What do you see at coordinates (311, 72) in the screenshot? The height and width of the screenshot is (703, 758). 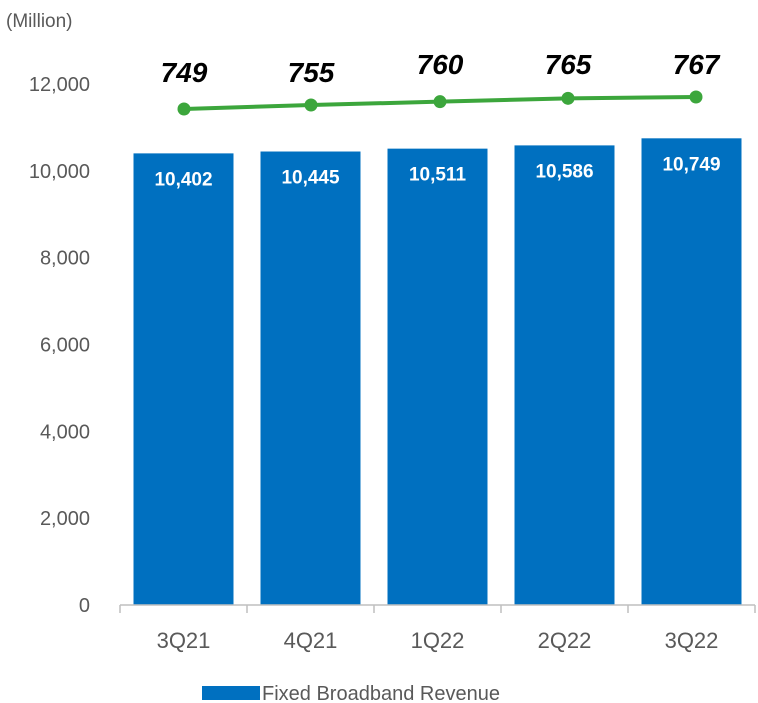 I see `line-data-label: 755` at bounding box center [311, 72].